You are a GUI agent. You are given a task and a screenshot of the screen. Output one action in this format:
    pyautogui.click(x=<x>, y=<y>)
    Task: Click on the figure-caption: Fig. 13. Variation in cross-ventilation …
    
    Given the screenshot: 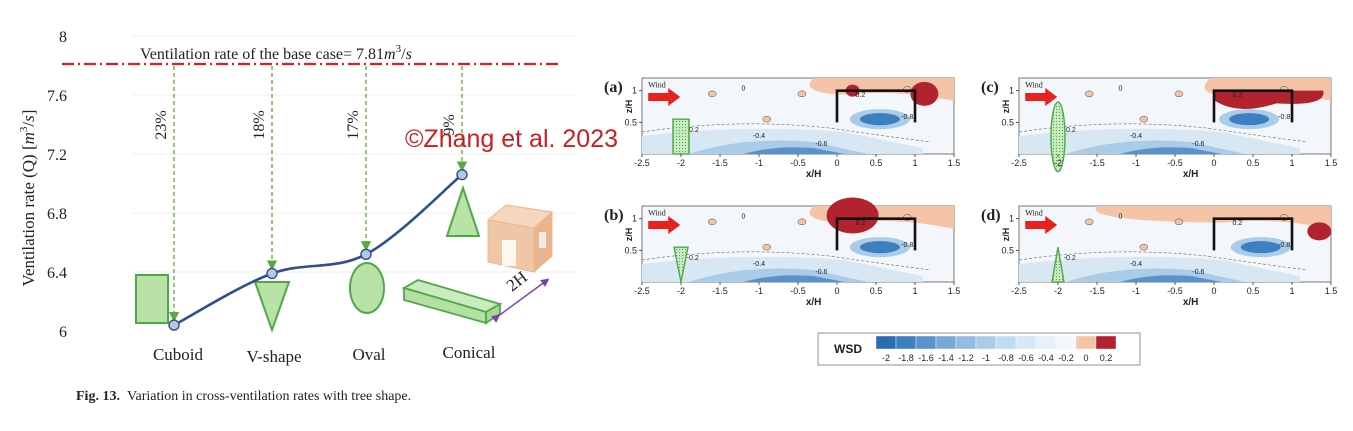 What is the action you would take?
    pyautogui.click(x=243, y=397)
    